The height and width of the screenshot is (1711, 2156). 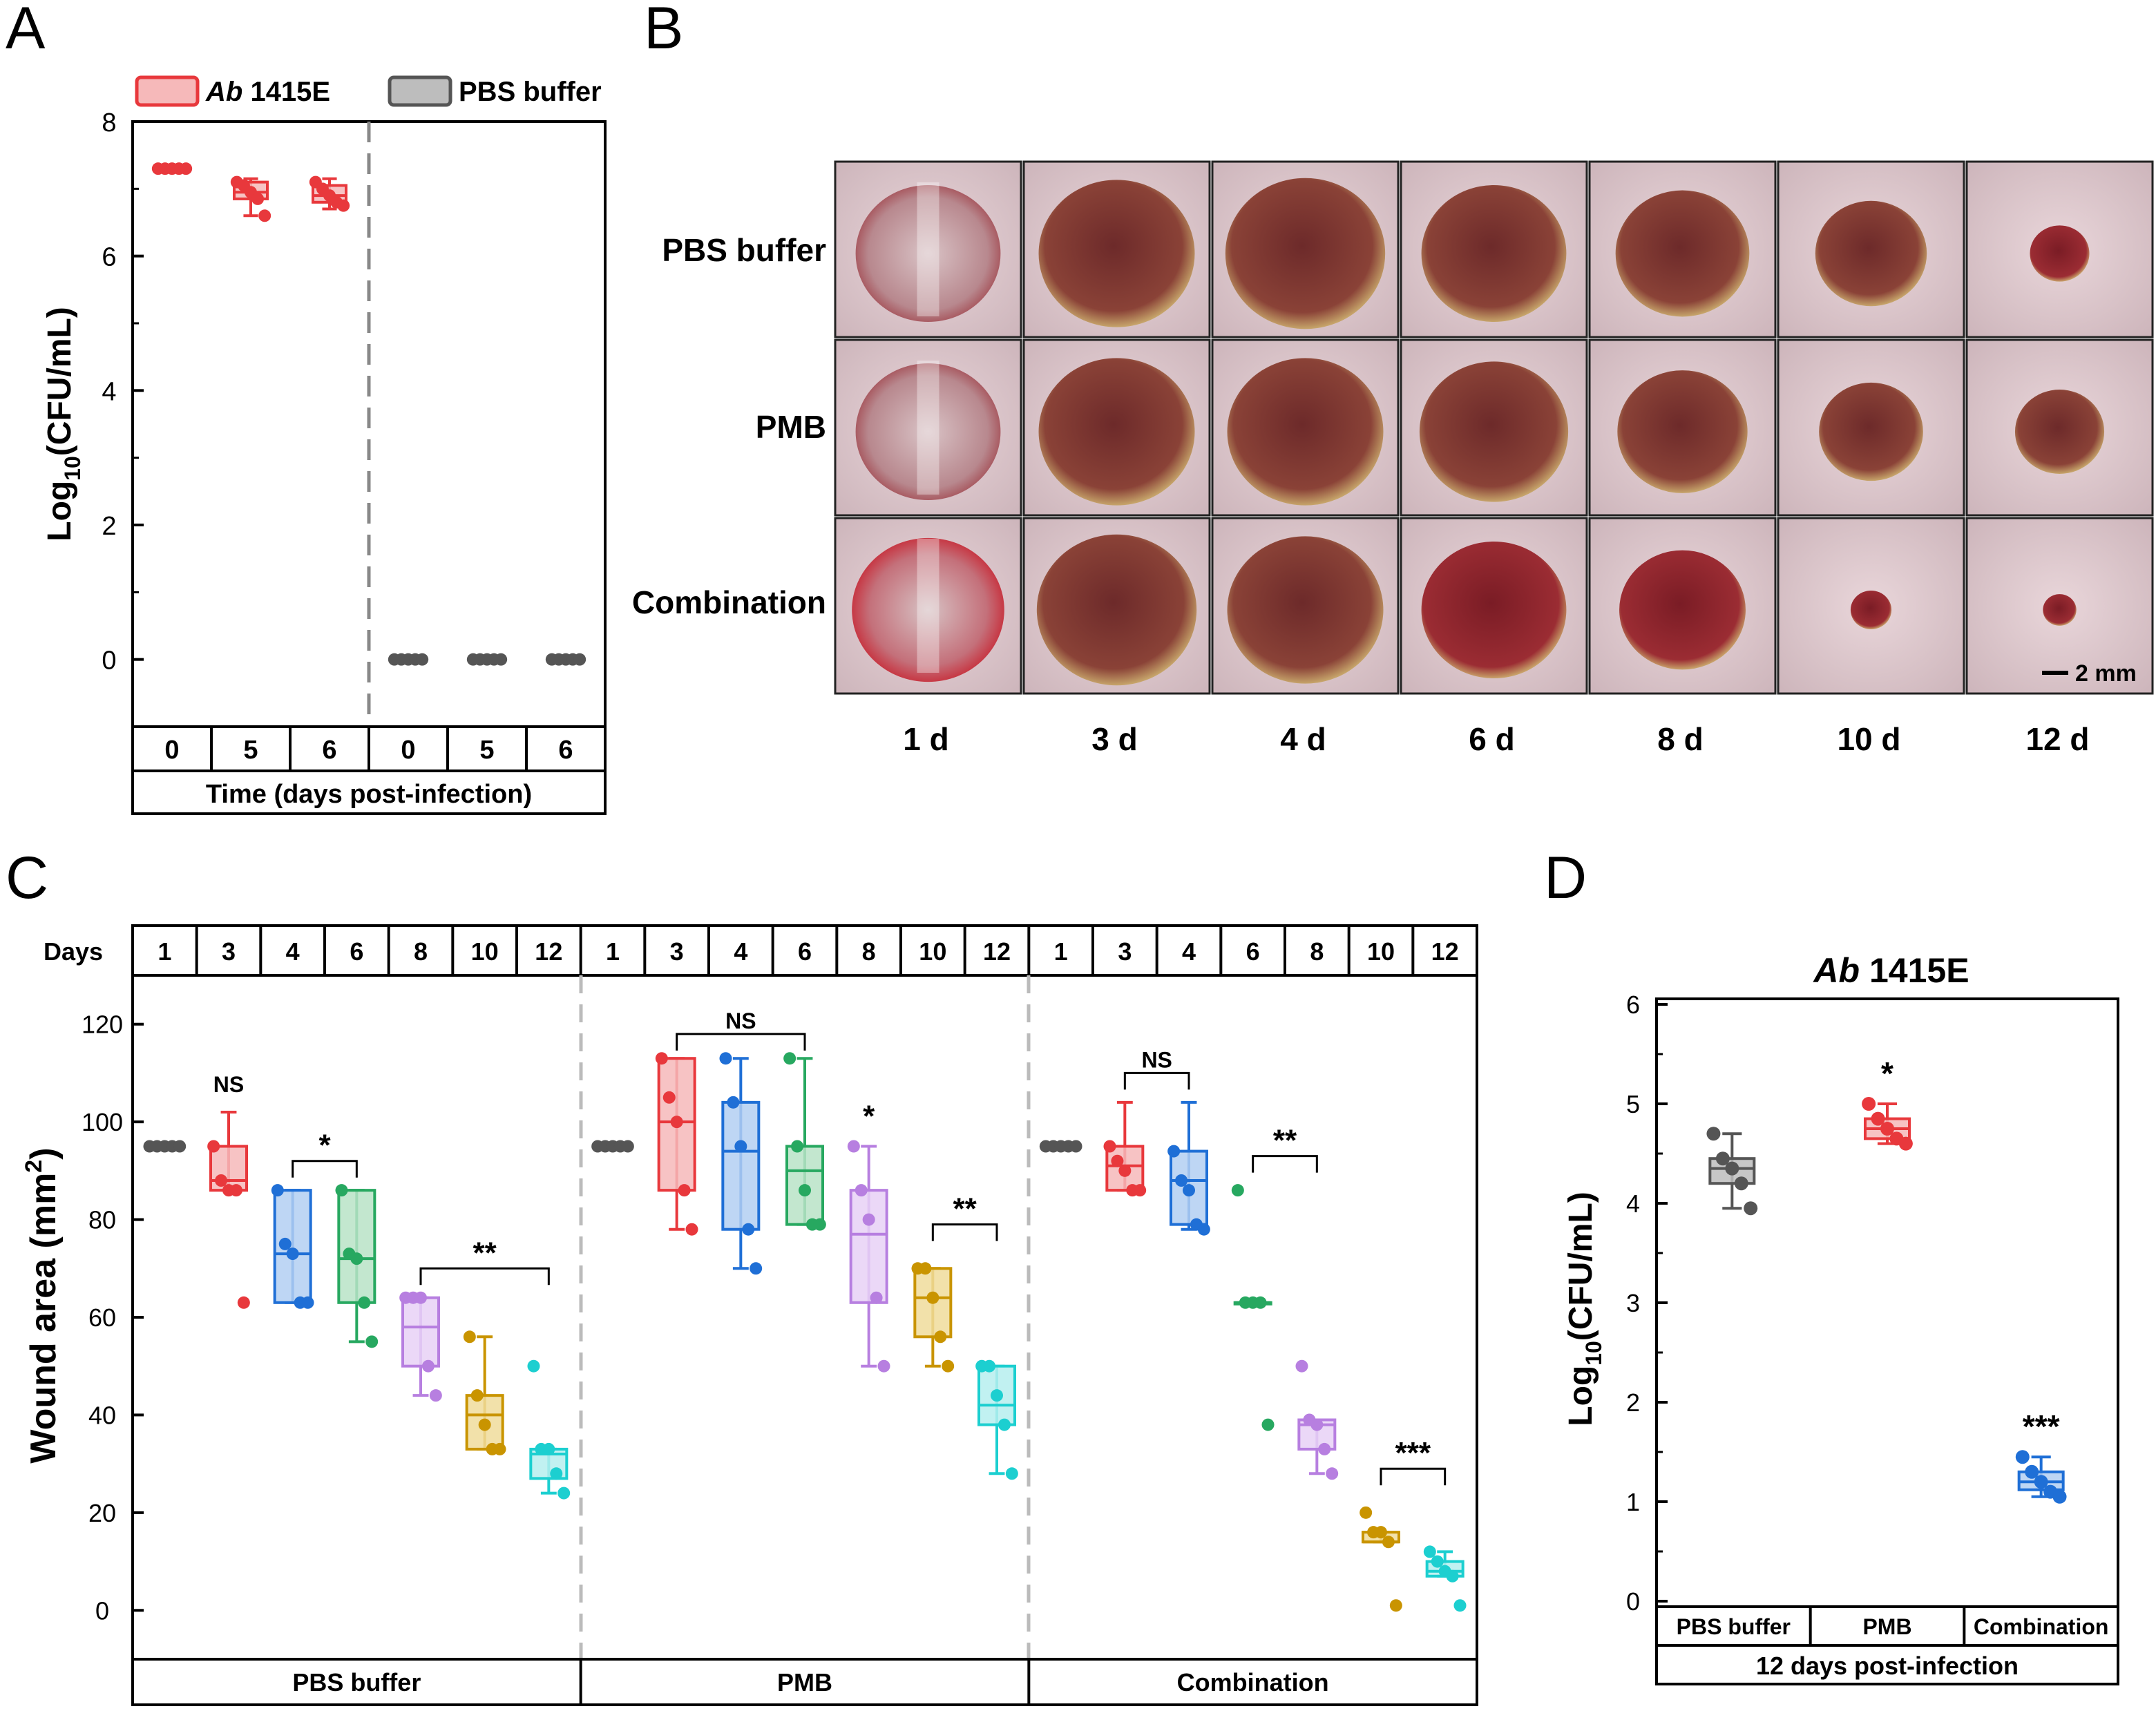 I want to click on chart-a-legend: Ab 1415E PBS buffer, so click(x=368, y=91).